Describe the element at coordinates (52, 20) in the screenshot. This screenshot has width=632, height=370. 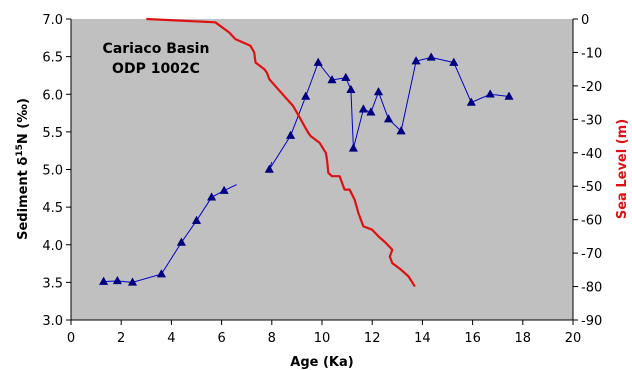
I see `y-left-tick-label: 7.0` at that location.